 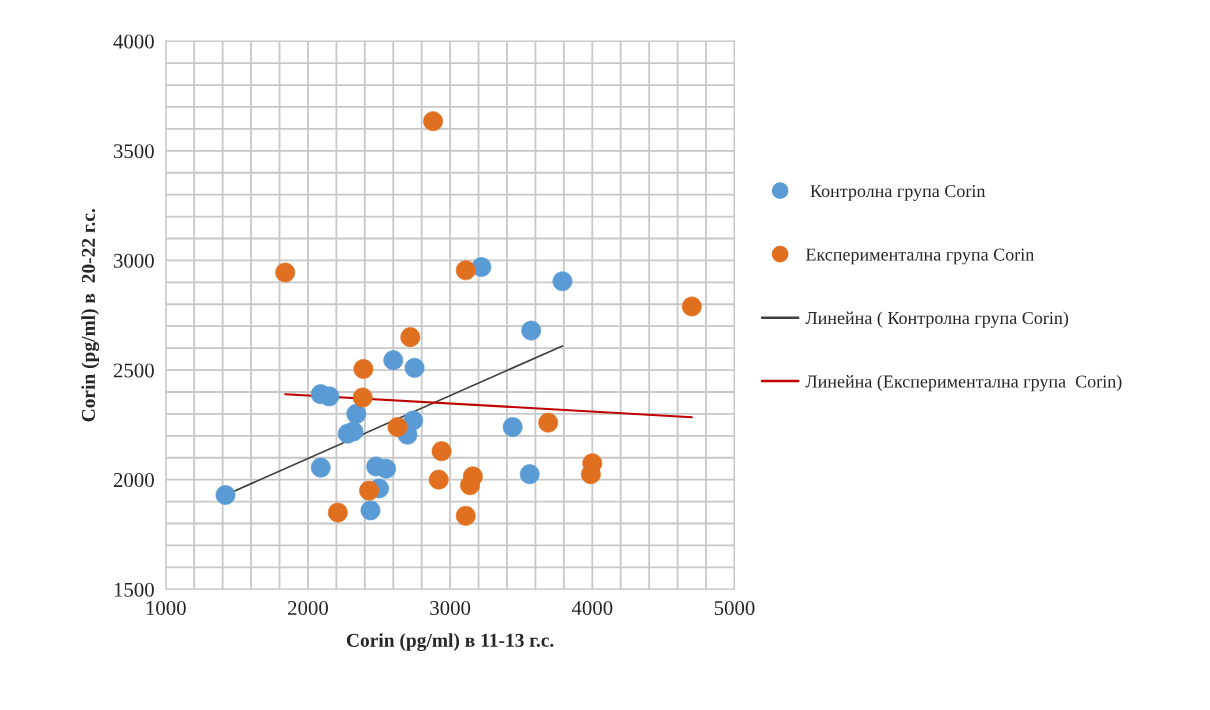 What do you see at coordinates (133, 480) in the screenshot?
I see `y-tick-label: 2000` at bounding box center [133, 480].